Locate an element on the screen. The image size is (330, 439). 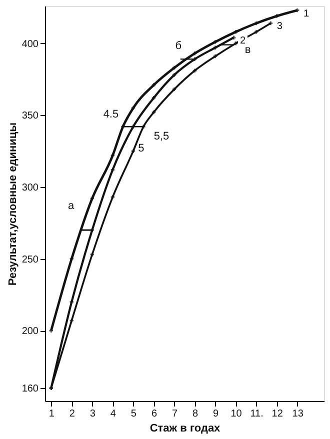
x-tick-label: 10 is located at coordinates (236, 414).